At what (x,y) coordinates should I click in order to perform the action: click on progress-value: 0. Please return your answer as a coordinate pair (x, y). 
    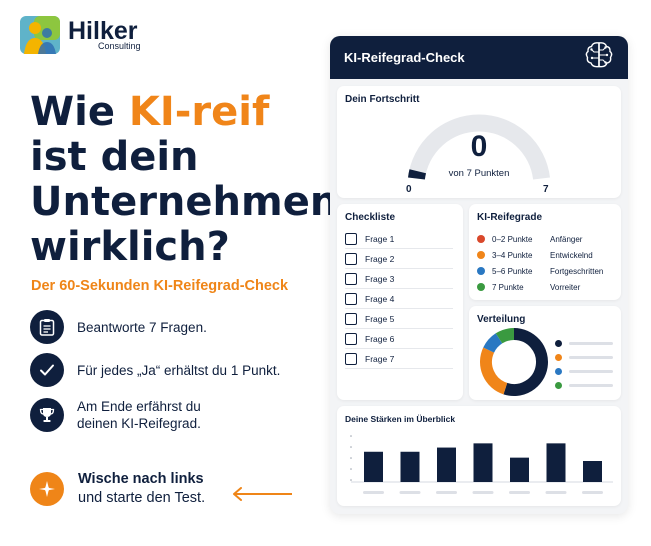
    Looking at the image, I should click on (479, 146).